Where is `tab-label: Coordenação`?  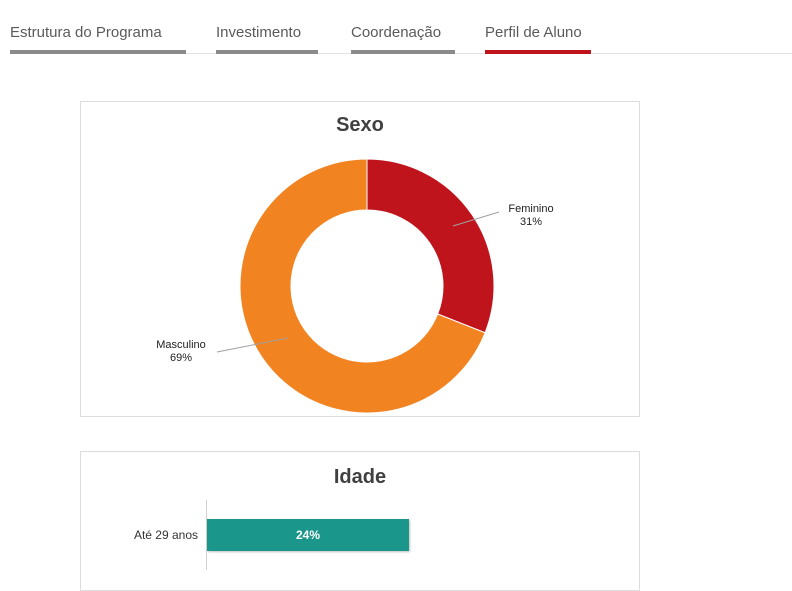 tab-label: Coordenação is located at coordinates (396, 32).